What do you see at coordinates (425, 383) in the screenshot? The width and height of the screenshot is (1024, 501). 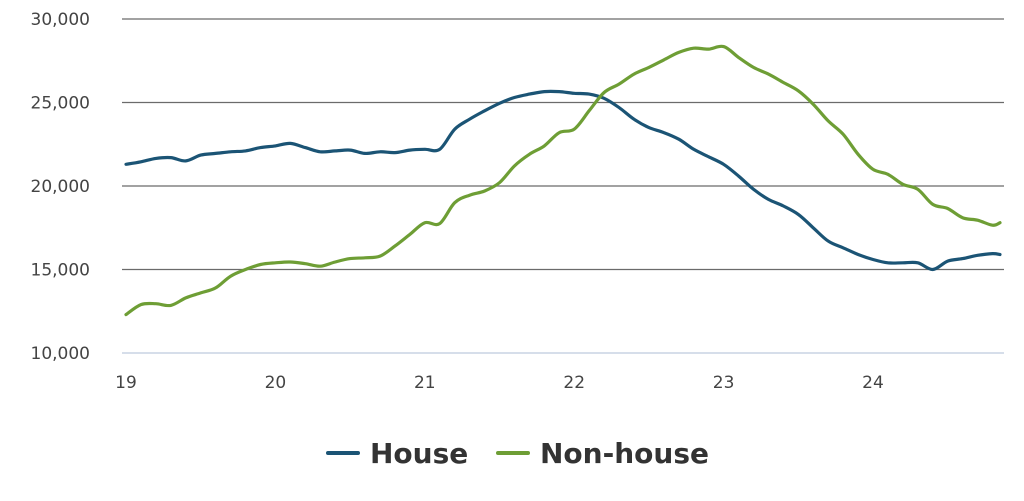 I see `x-tick-label: 21` at bounding box center [425, 383].